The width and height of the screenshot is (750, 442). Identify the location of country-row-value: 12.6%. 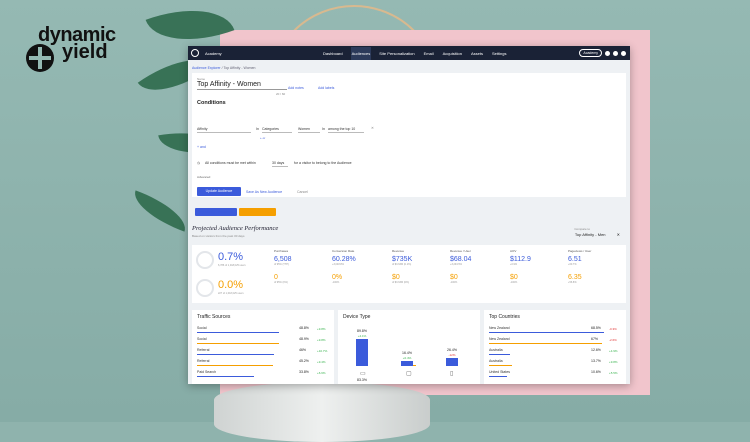
(596, 350).